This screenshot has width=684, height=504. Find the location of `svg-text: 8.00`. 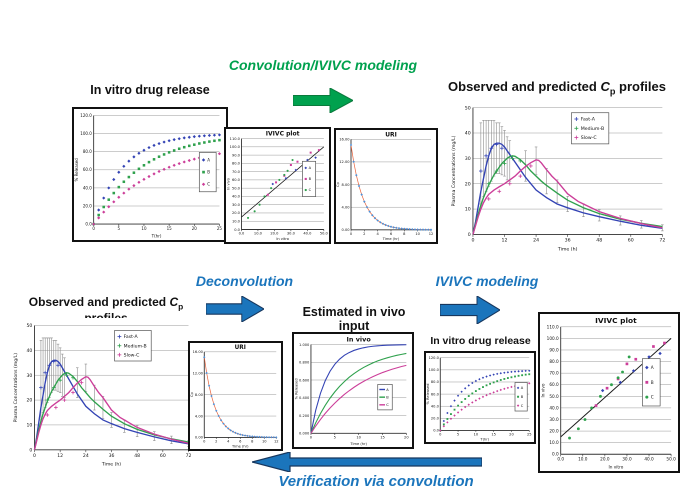

svg-text: 8.00 is located at coordinates (346, 185).